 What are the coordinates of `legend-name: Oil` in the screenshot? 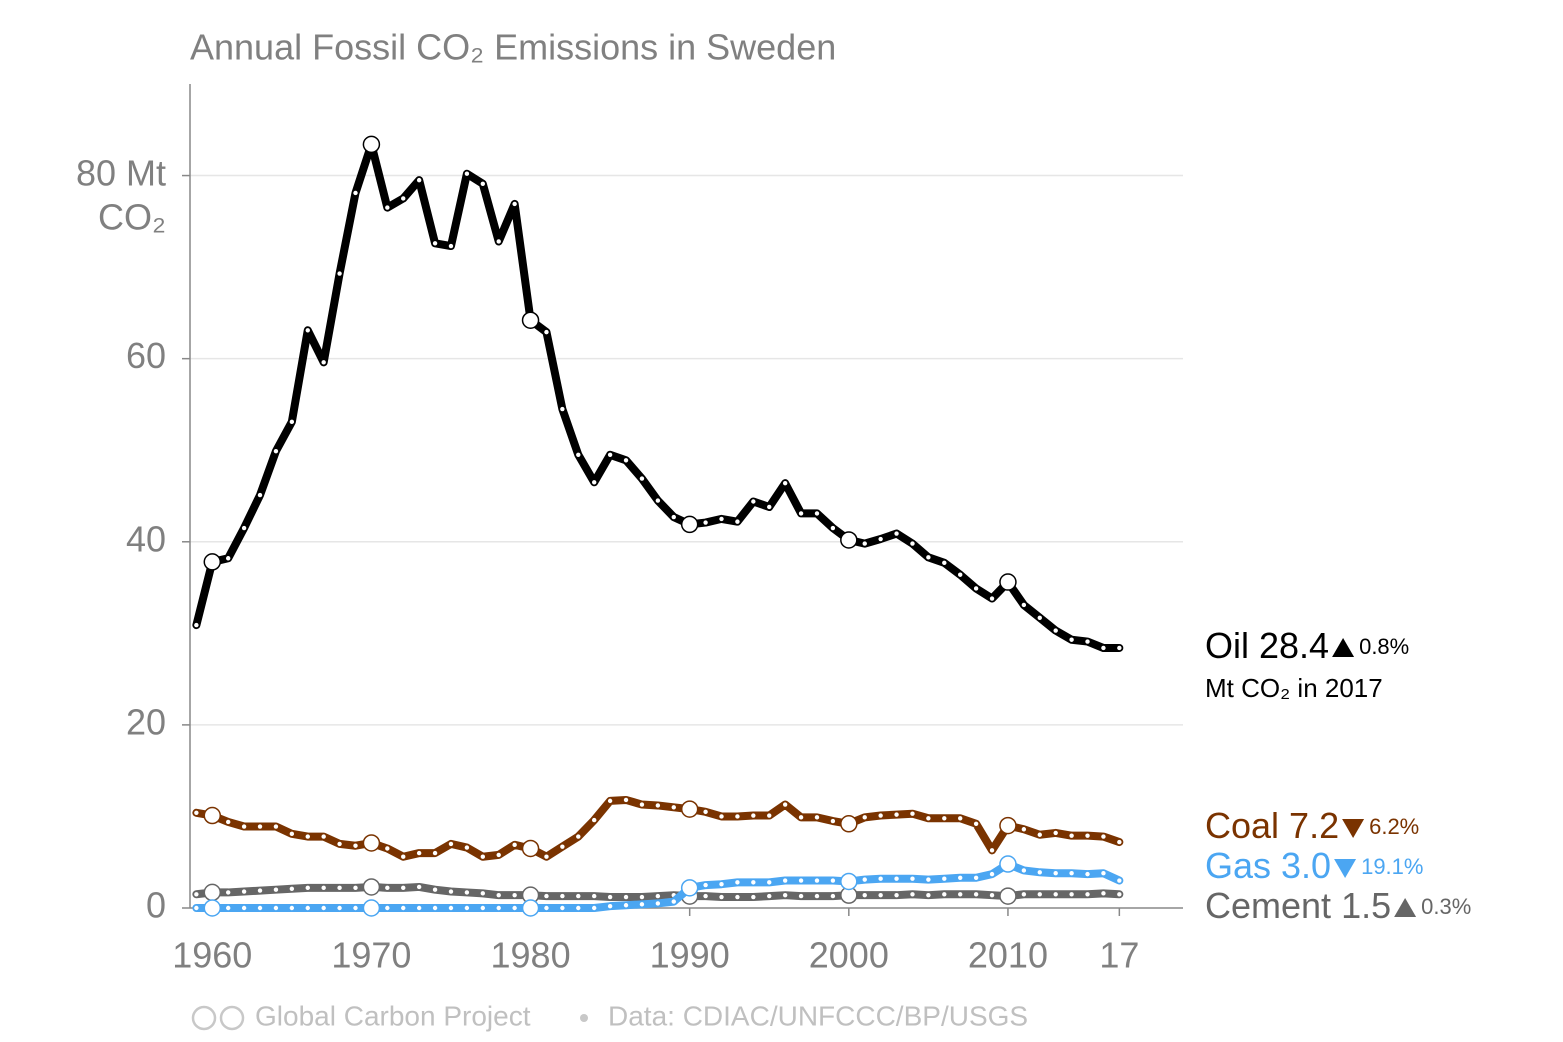 It's located at (1227, 645).